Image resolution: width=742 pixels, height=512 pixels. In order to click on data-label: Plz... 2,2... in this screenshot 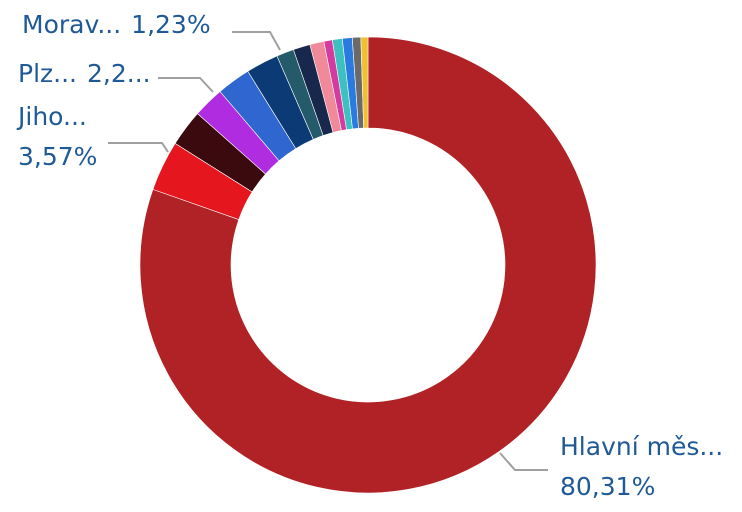, I will do `click(84, 73)`.